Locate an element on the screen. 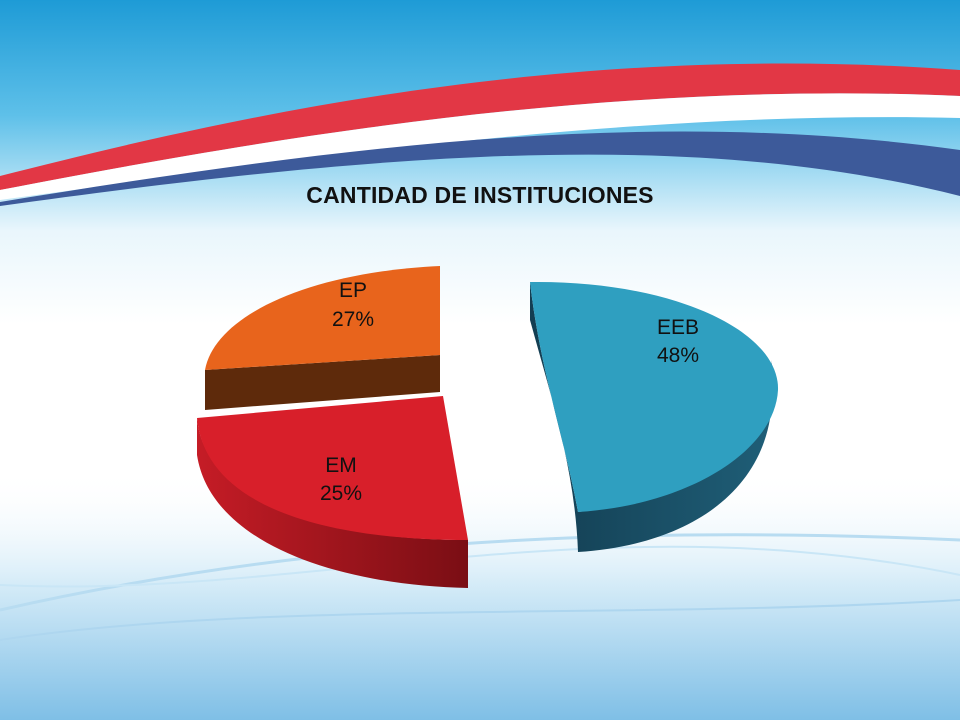 The height and width of the screenshot is (720, 960). label-ep-percent: 27% is located at coordinates (353, 319).